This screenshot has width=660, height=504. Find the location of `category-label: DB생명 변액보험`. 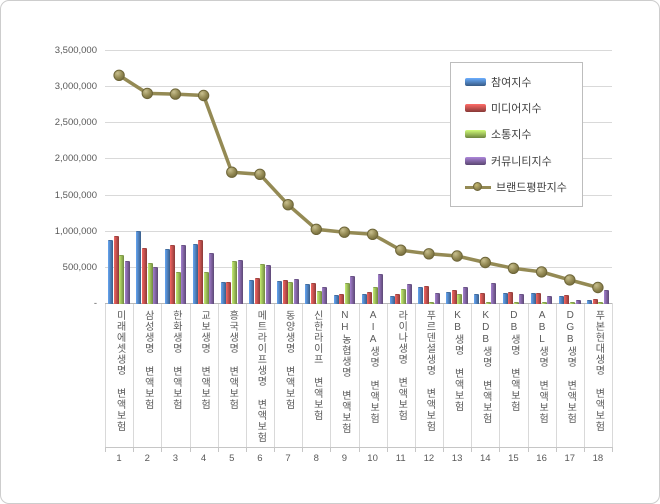

category-label: DB생명 변액보험 is located at coordinates (514, 361).